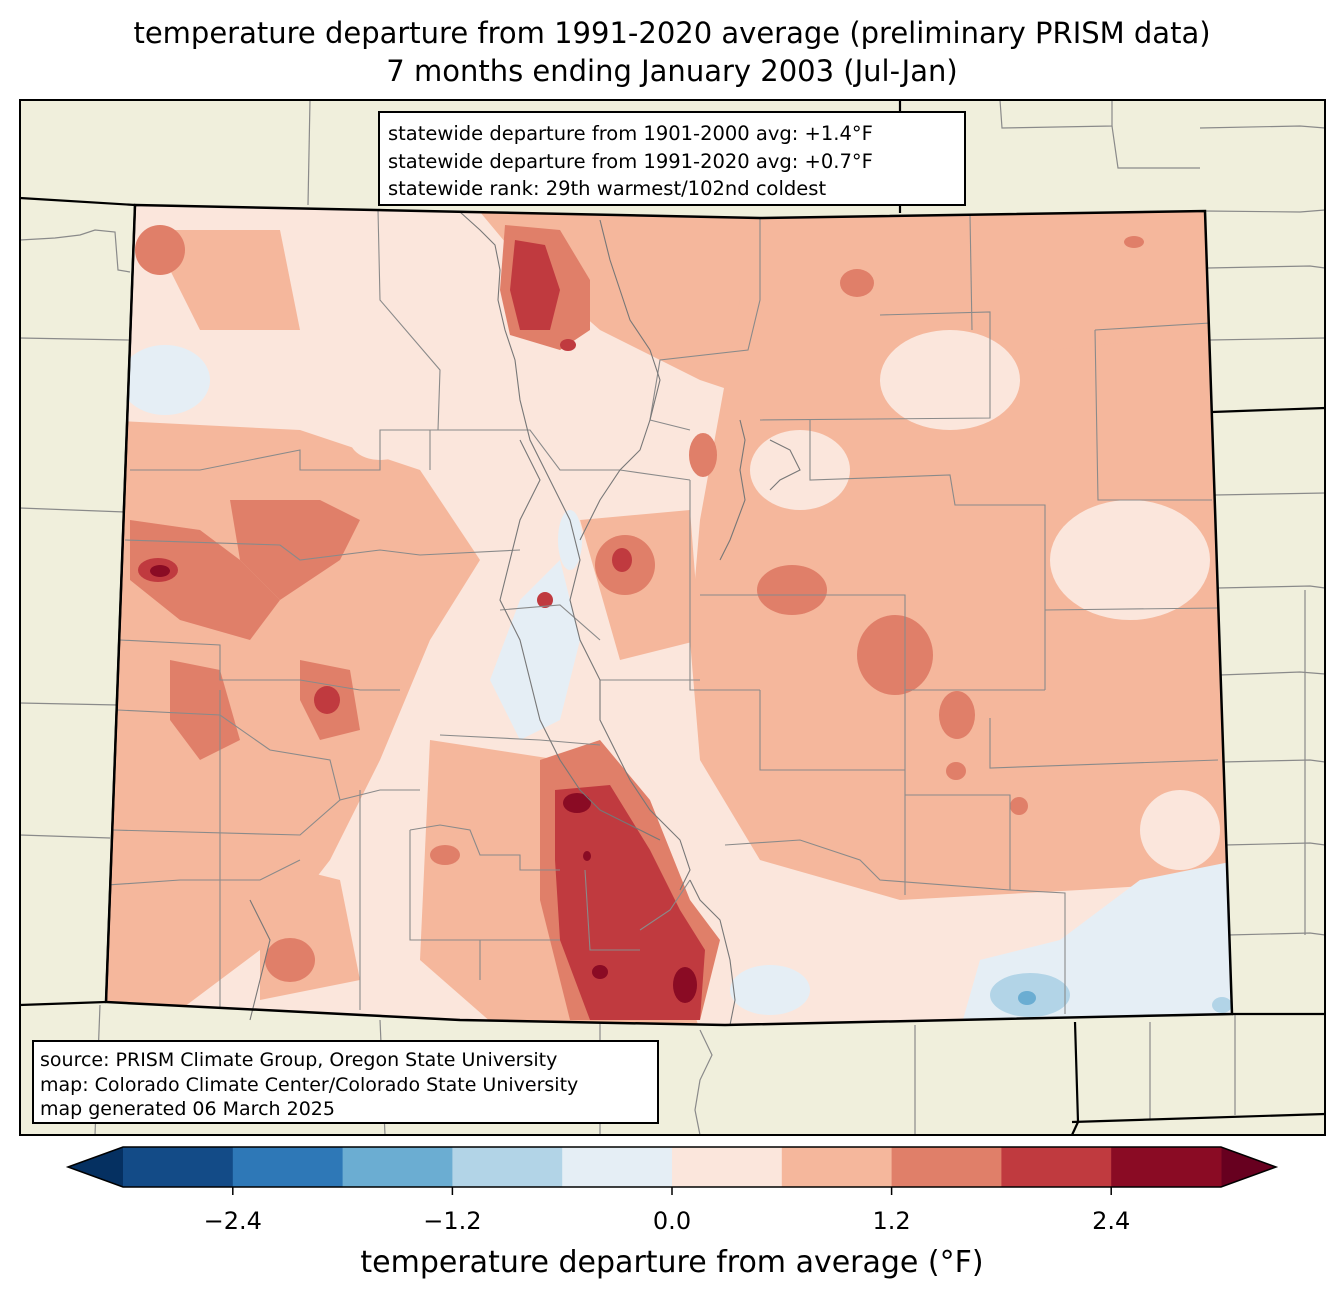 This screenshot has width=1344, height=1299. I want to click on colorbar, so click(672, 1170).